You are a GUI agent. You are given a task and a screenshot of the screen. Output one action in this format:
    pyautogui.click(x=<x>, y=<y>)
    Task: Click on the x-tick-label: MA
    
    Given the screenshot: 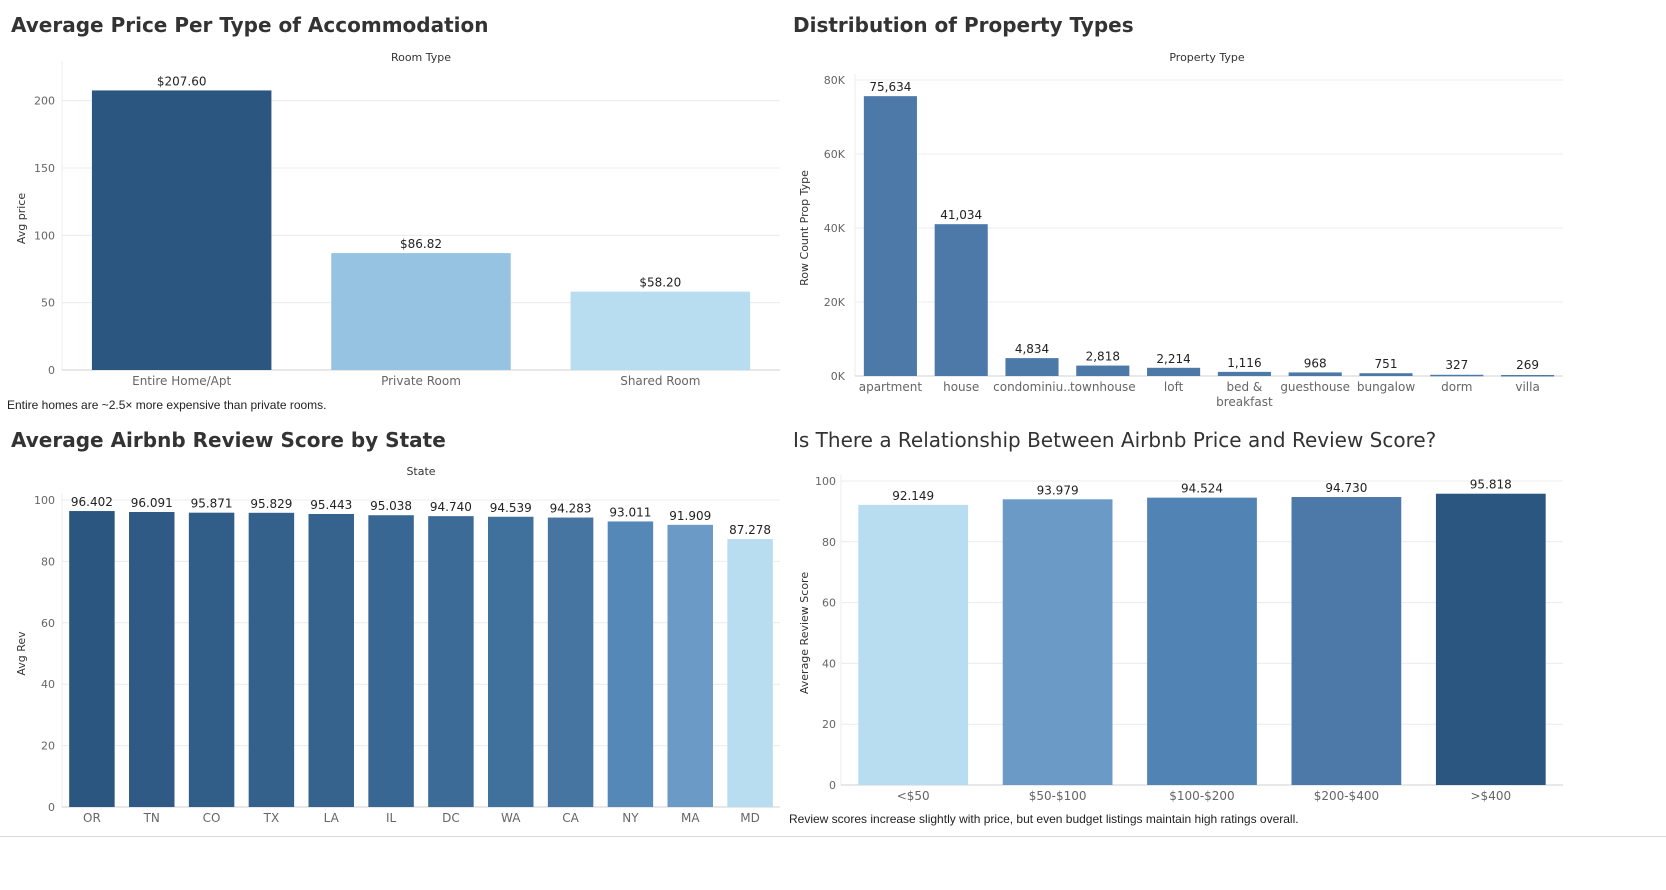 What is the action you would take?
    pyautogui.click(x=690, y=818)
    